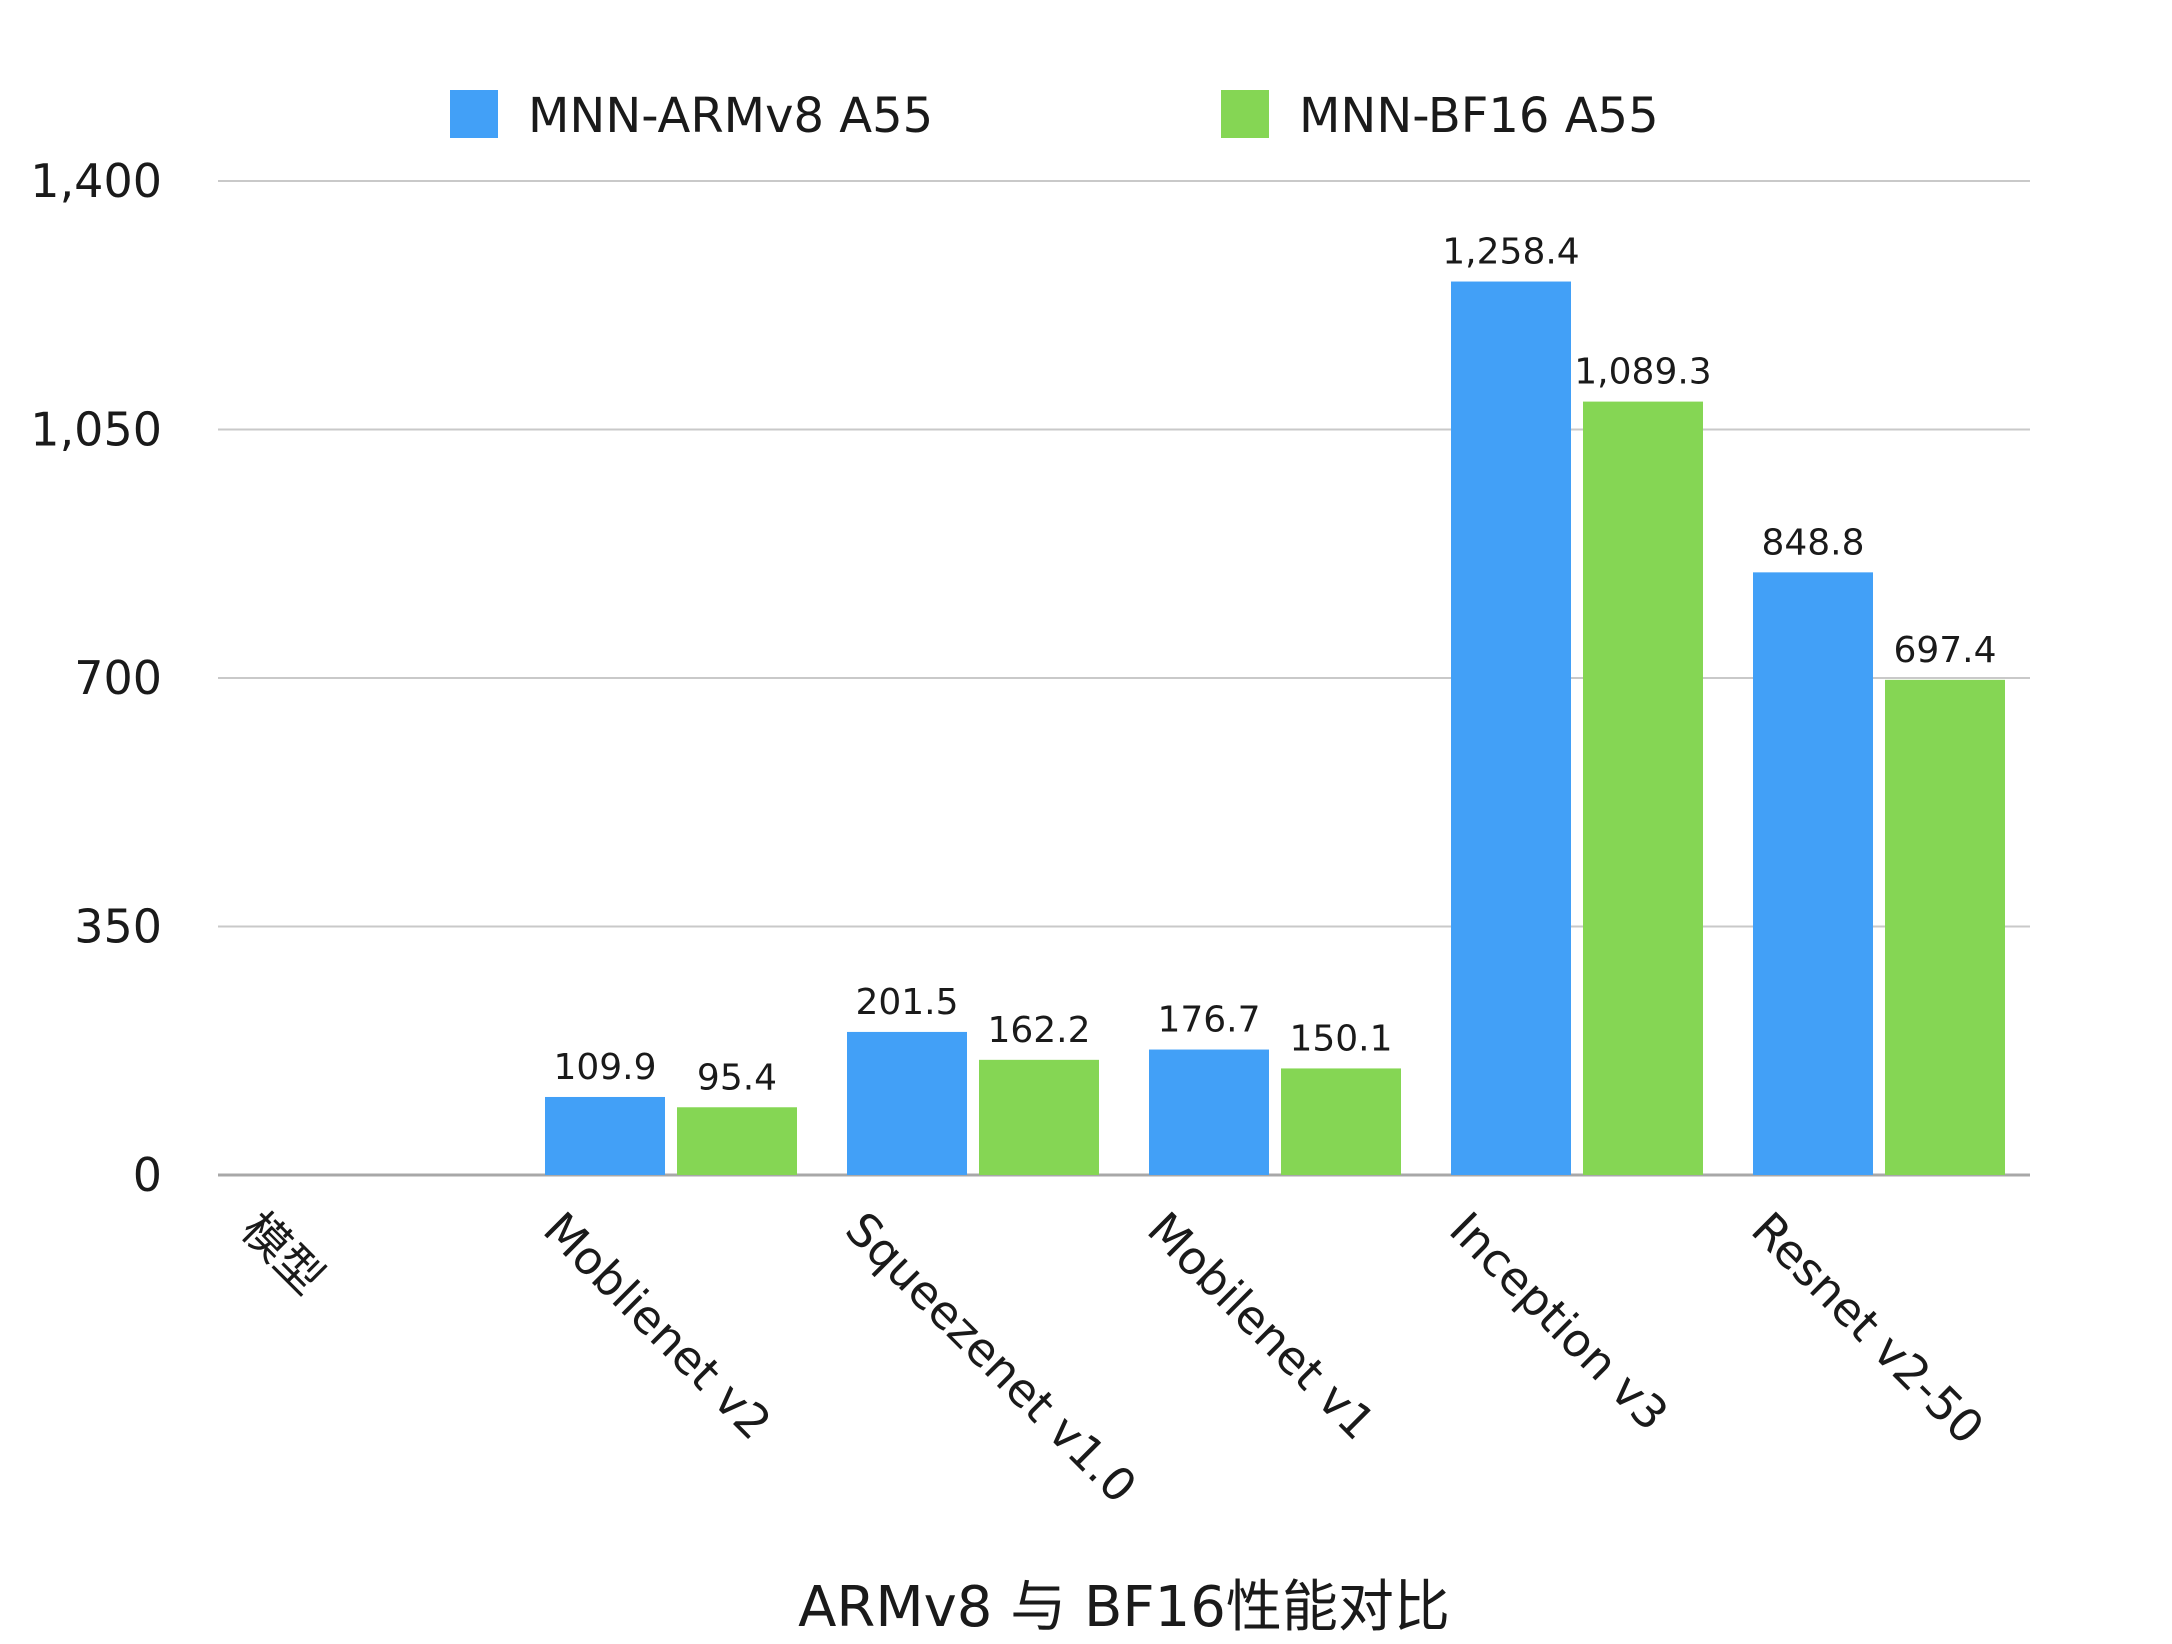 This screenshot has width=2172, height=1644. I want to click on legend-label: MNN-ARMv8 A55, so click(730, 116).